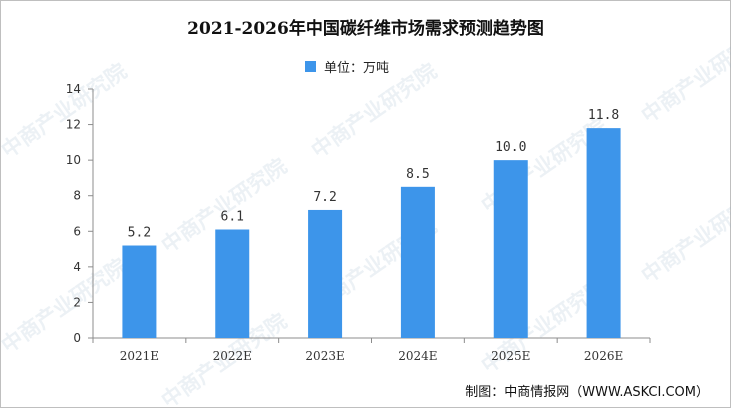 This screenshot has width=731, height=414. I want to click on y-tick-label: 12, so click(73, 125).